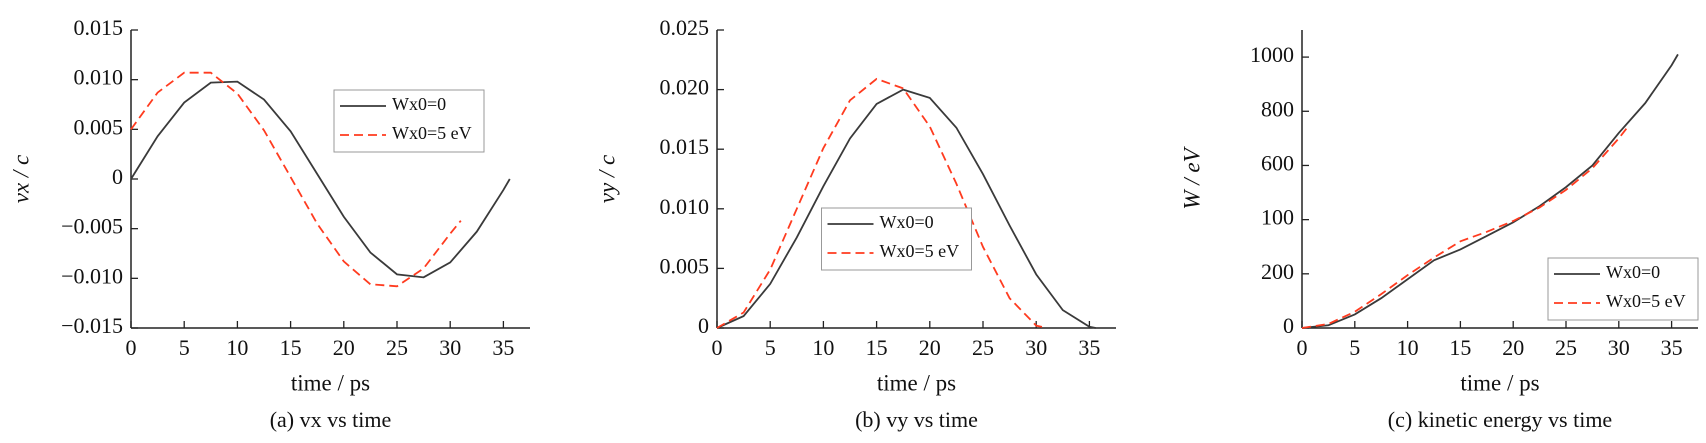  Describe the element at coordinates (606, 179) in the screenshot. I see `y-axis-label: vy / c` at that location.